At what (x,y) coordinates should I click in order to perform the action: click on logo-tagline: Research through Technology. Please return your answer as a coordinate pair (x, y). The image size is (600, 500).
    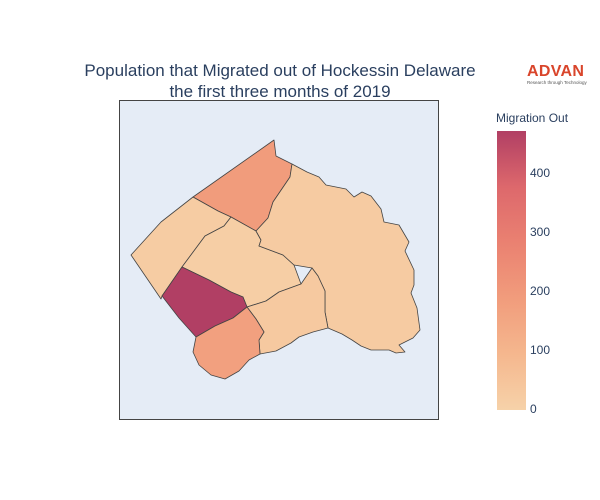
    Looking at the image, I should click on (557, 82).